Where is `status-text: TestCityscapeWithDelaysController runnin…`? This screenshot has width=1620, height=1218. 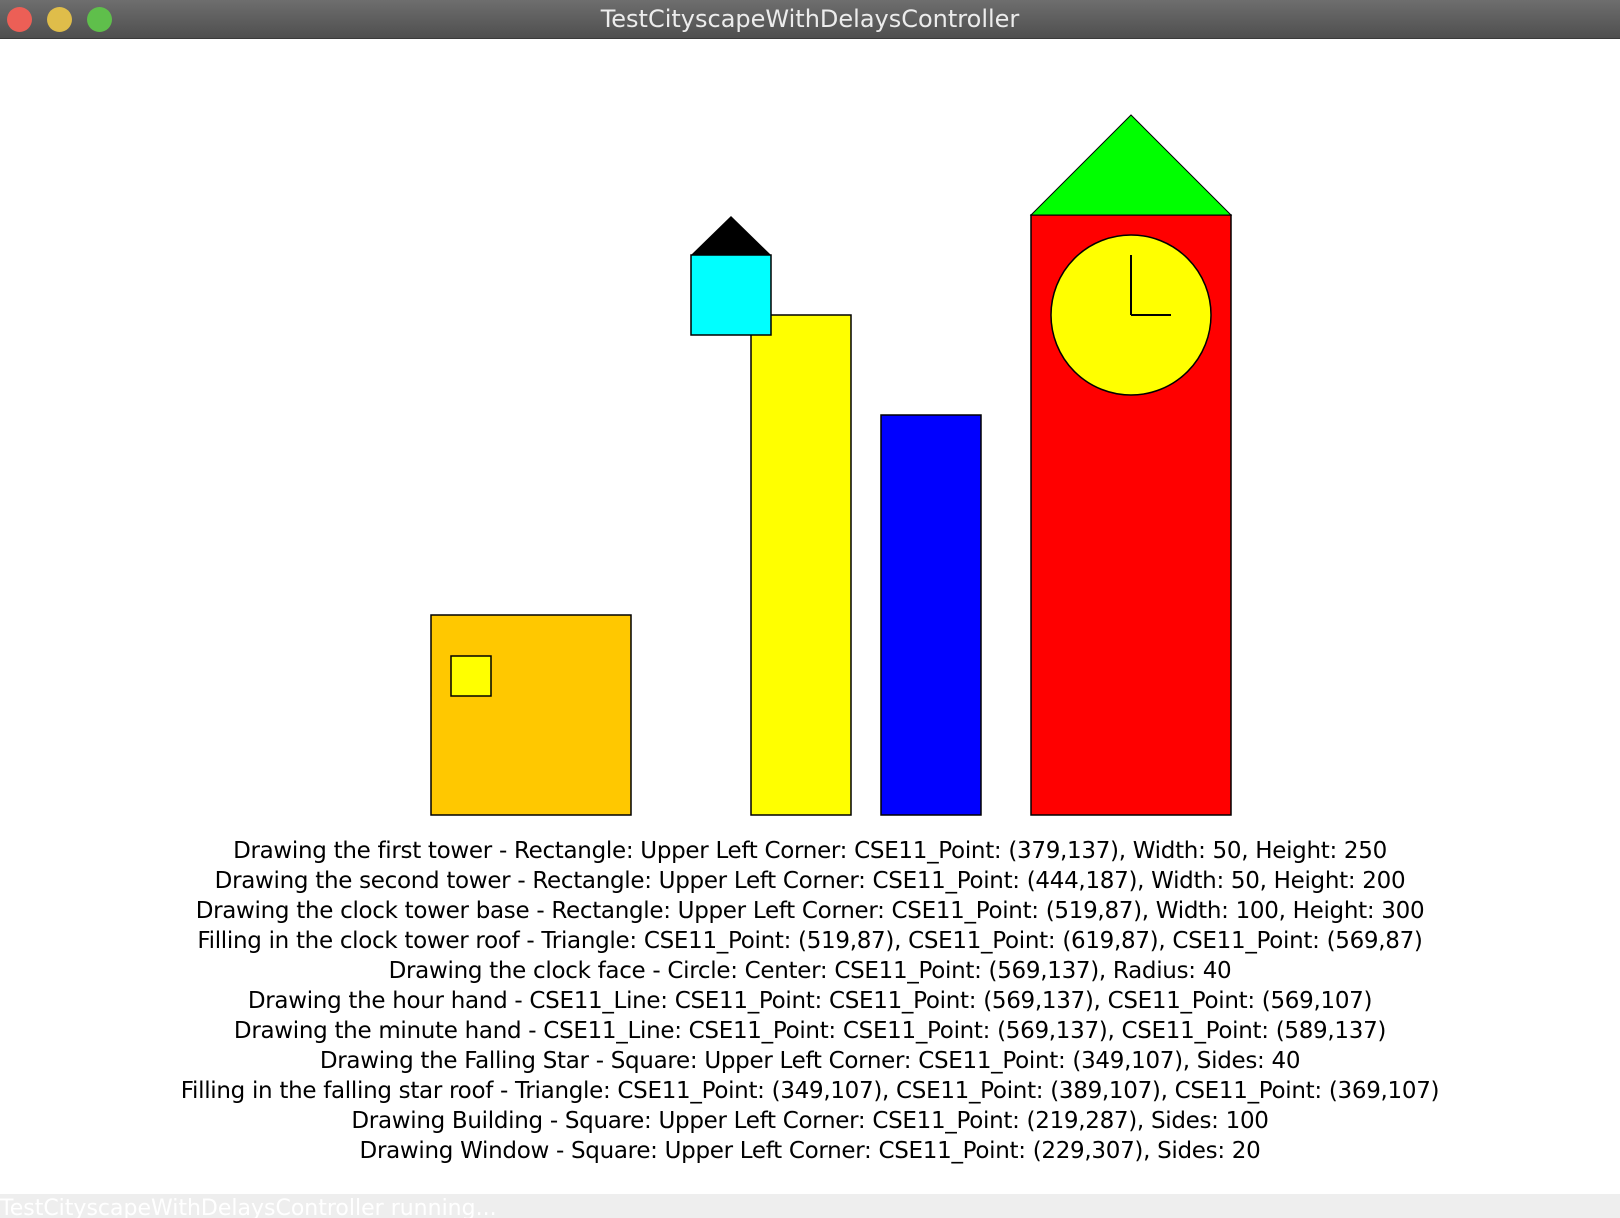 status-text: TestCityscapeWithDelaysController runnin… is located at coordinates (248, 1207).